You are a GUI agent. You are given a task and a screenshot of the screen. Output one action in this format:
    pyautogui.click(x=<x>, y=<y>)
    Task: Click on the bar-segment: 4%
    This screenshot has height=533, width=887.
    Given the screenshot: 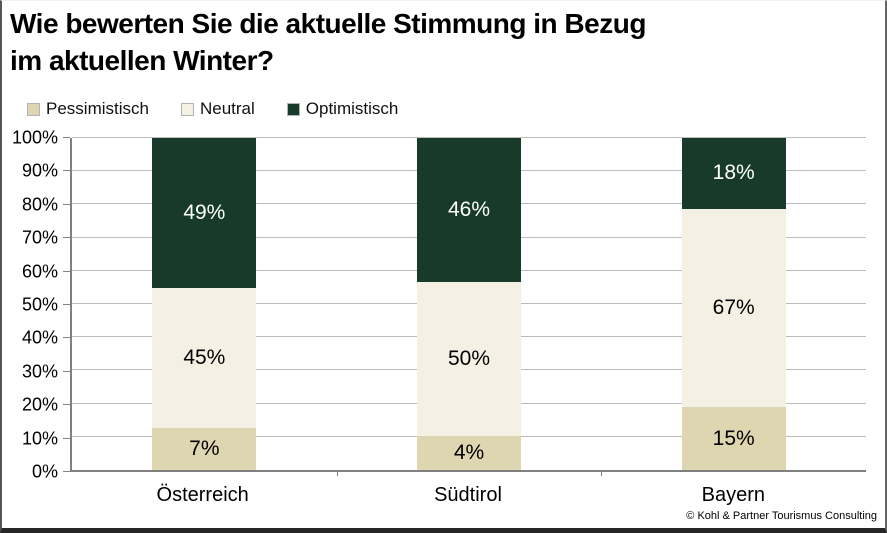 What is the action you would take?
    pyautogui.click(x=469, y=452)
    